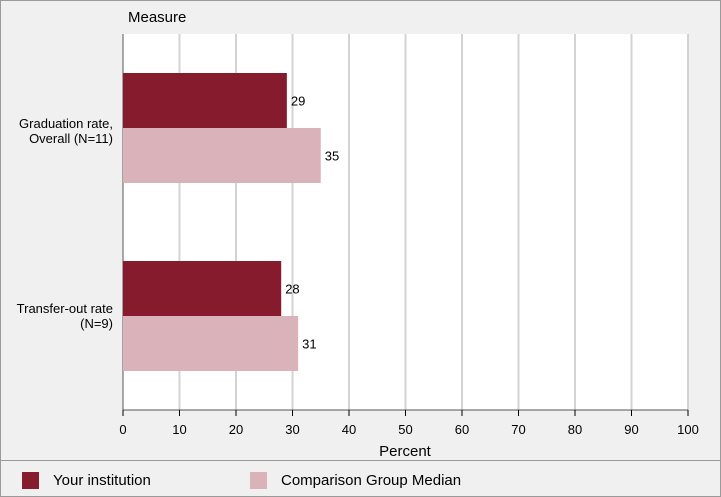 This screenshot has height=497, width=721. I want to click on tick-label-100: 100, so click(688, 429).